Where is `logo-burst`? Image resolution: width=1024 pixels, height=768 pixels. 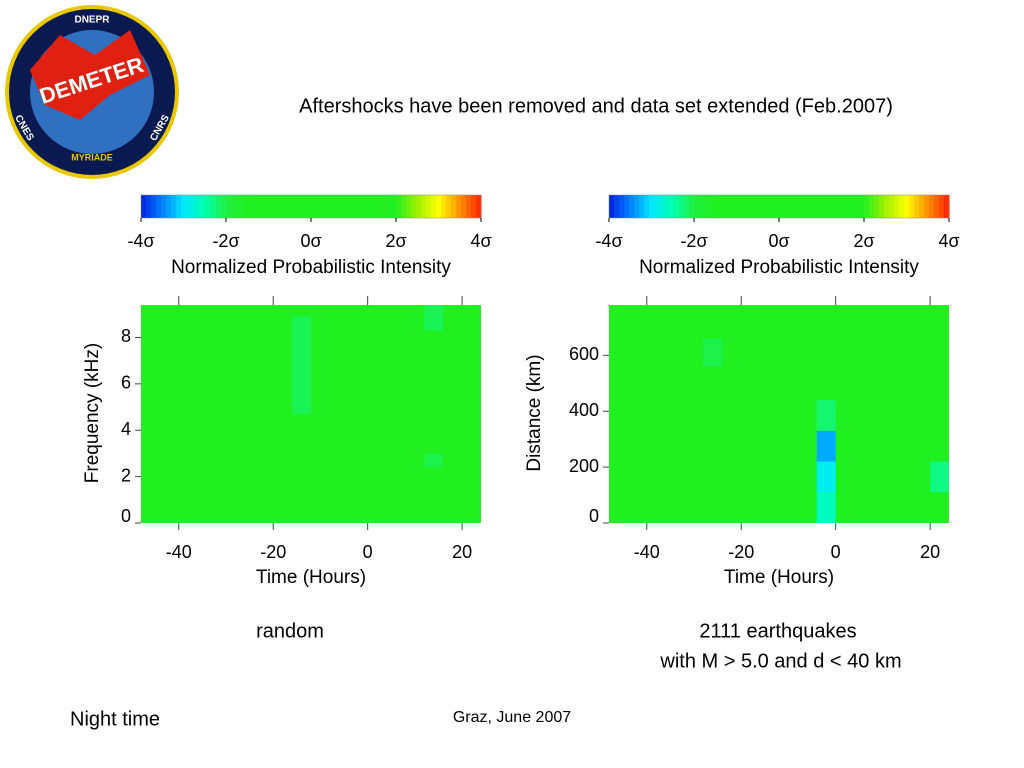
logo-burst is located at coordinates (90, 75).